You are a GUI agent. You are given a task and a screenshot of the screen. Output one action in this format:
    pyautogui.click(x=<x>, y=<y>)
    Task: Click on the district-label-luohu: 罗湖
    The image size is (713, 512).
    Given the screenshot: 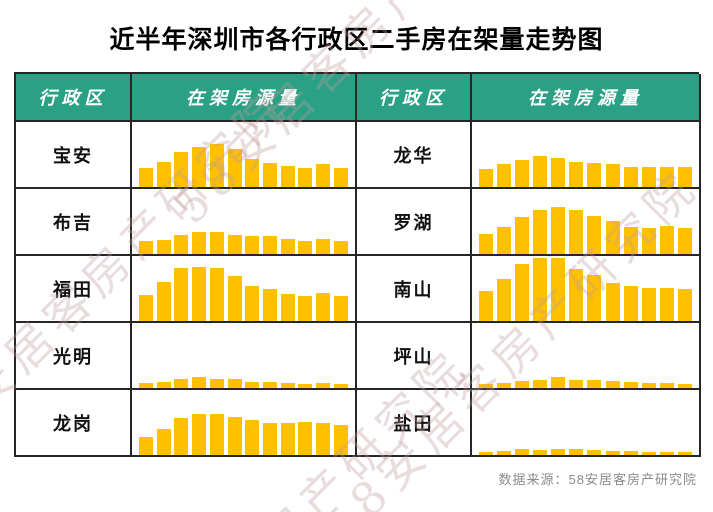 What is the action you would take?
    pyautogui.click(x=414, y=222)
    